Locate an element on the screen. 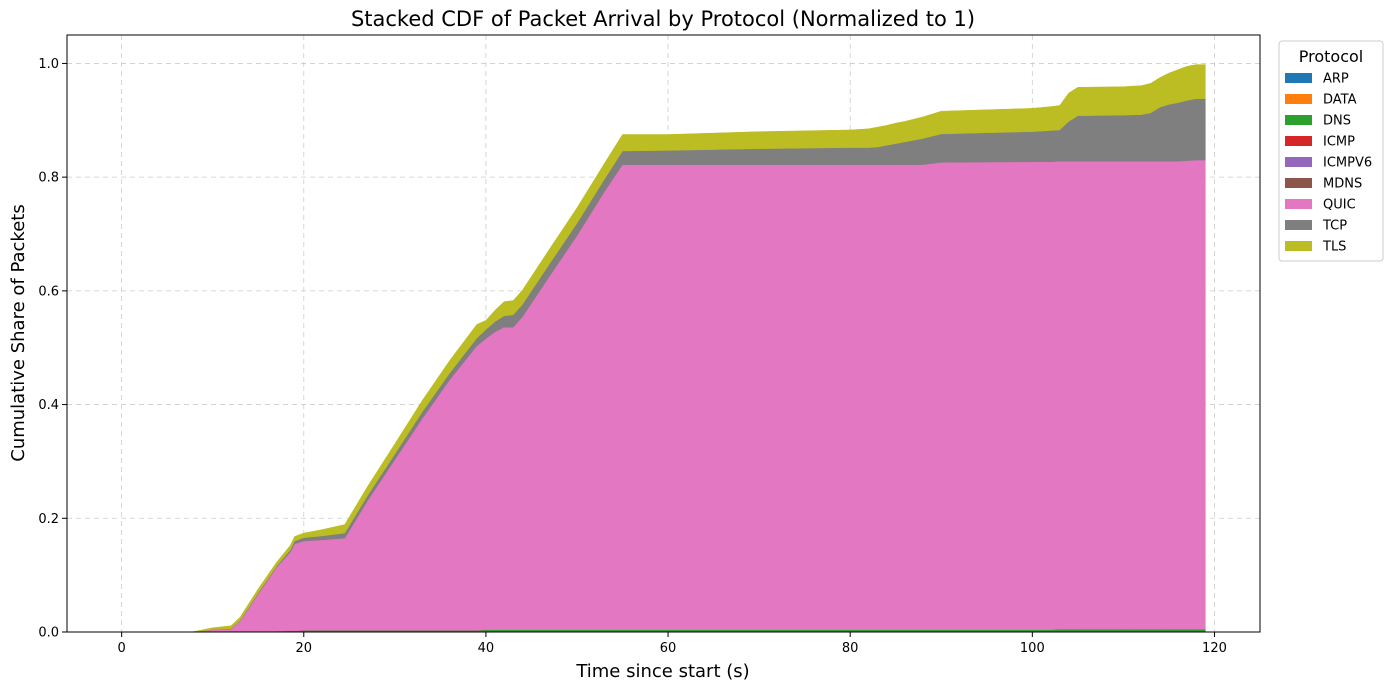 Image resolution: width=1391 pixels, height=690 pixels. legend-label-tls: TLS is located at coordinates (1334, 247).